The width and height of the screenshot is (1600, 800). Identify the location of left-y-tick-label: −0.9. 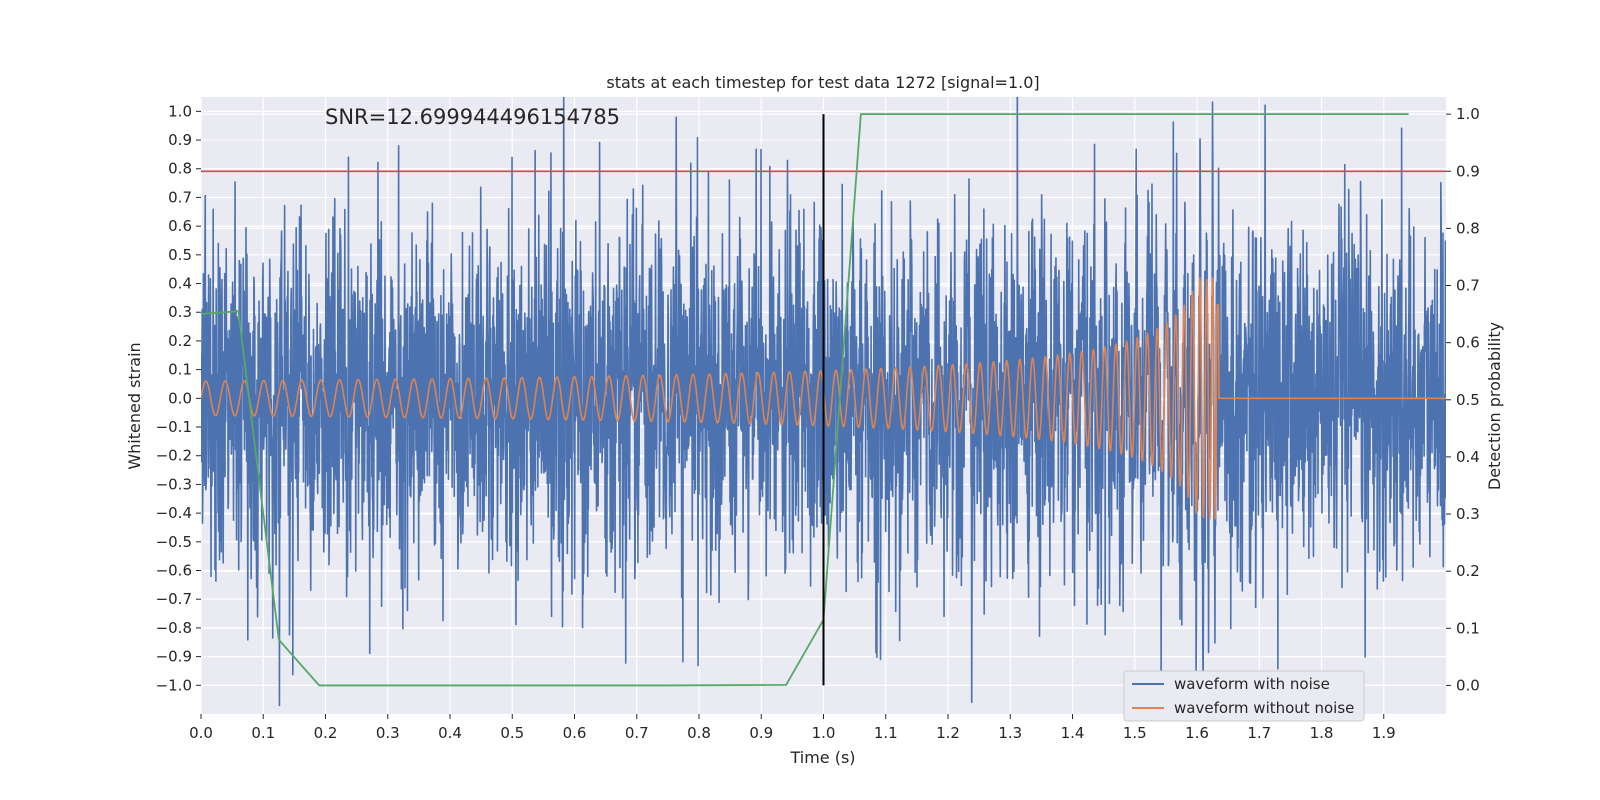
(174, 657).